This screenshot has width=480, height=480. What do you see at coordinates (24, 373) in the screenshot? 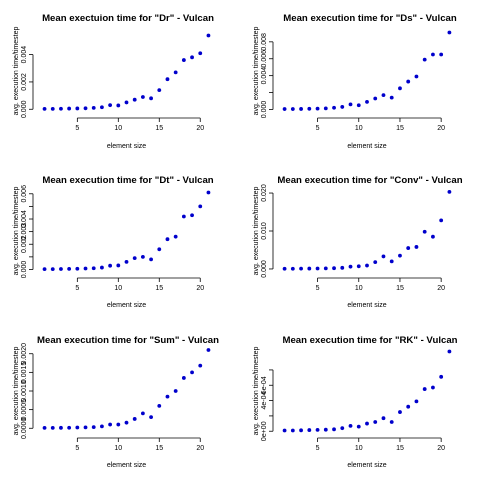
I see `y-tick-label: 0.0015` at bounding box center [24, 373].